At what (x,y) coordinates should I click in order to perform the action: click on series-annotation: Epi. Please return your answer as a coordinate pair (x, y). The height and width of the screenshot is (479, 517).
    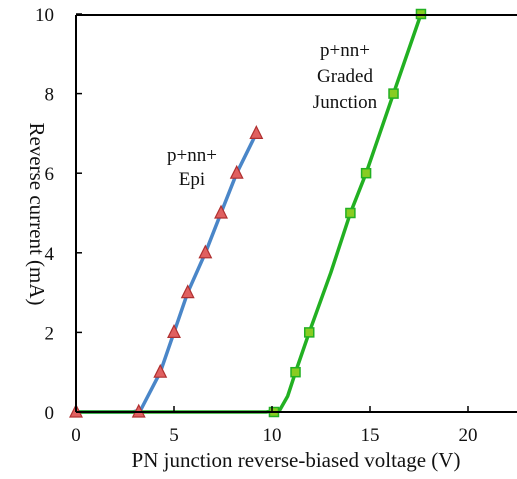
    Looking at the image, I should click on (192, 179).